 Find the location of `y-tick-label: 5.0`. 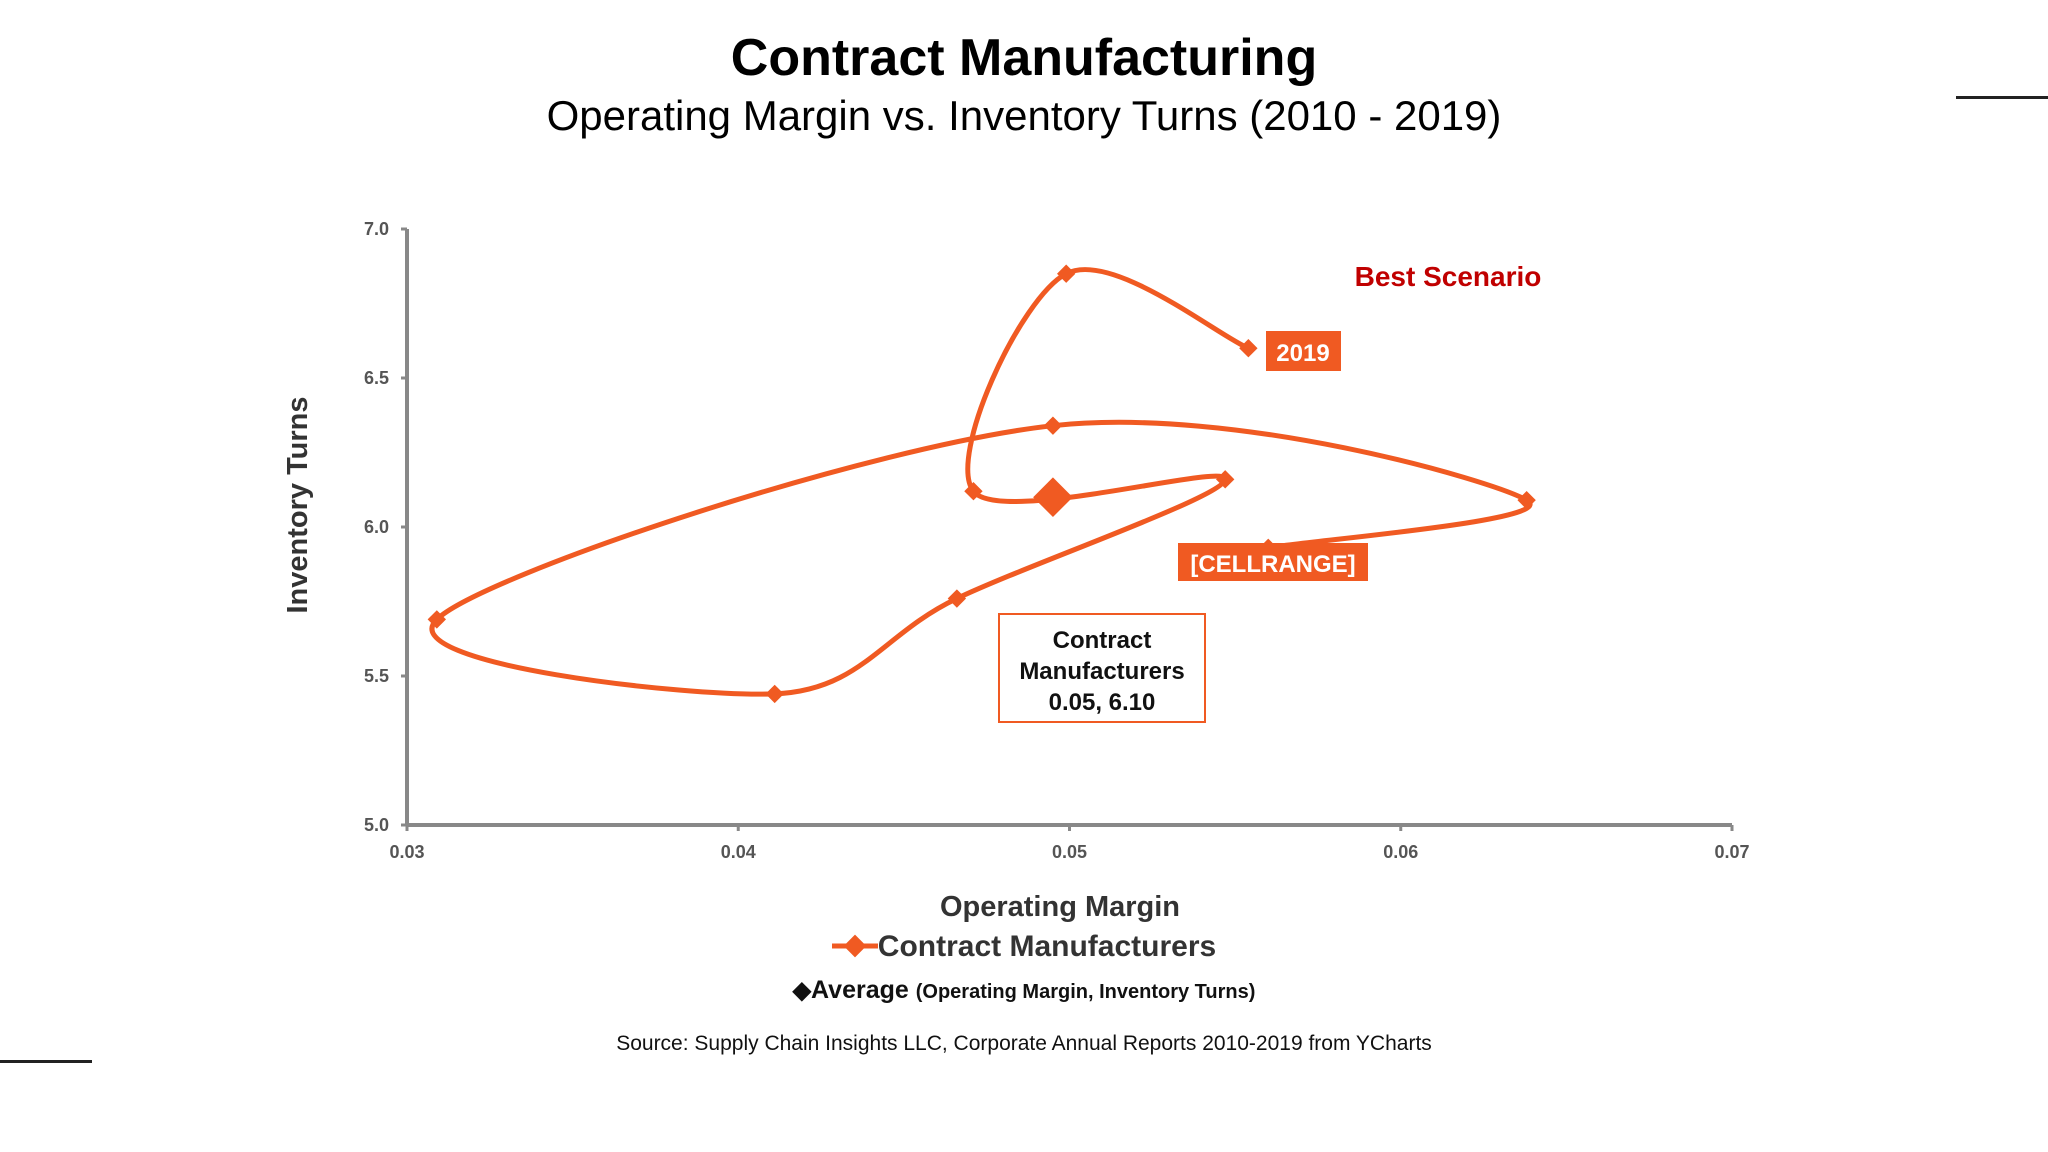

y-tick-label: 5.0 is located at coordinates (376, 825).